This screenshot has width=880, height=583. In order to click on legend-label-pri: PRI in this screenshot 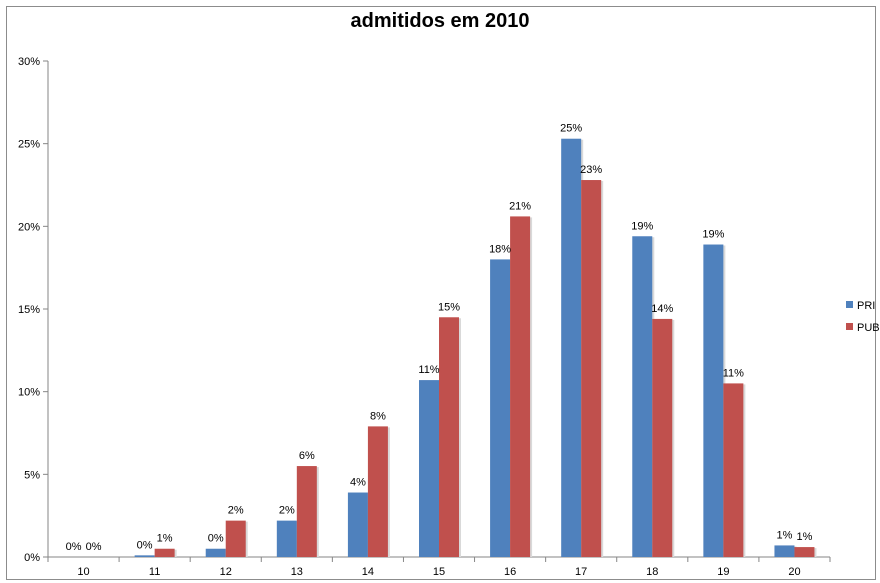, I will do `click(866, 306)`.